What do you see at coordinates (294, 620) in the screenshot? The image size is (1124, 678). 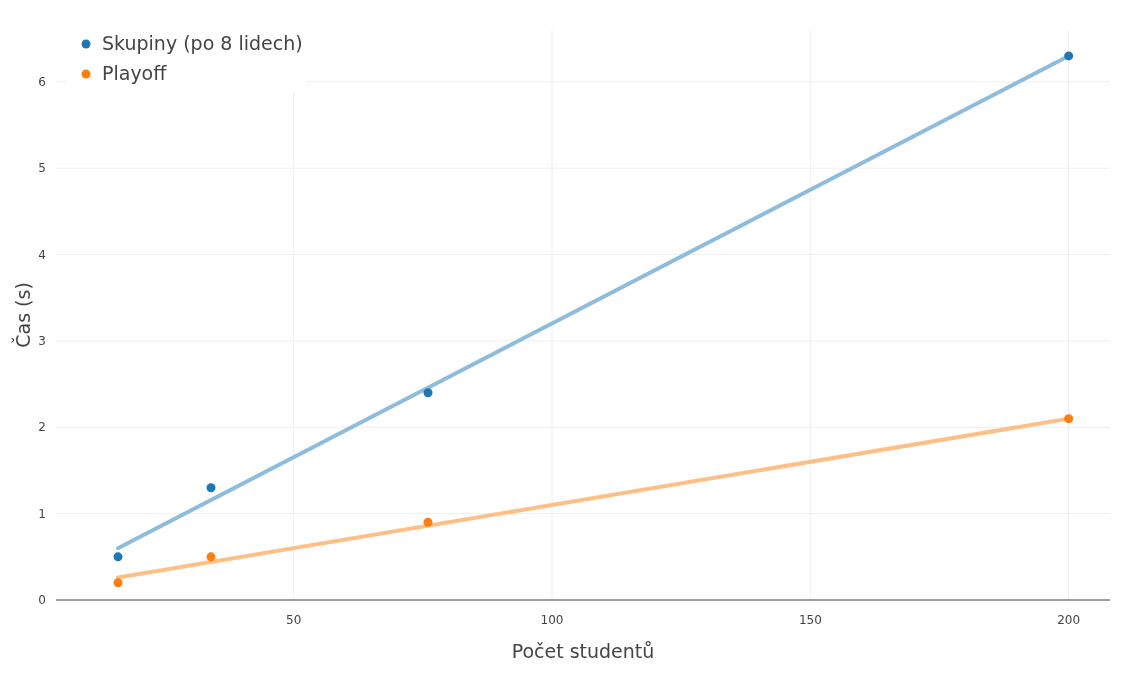 I see `x-tick-label: 50` at bounding box center [294, 620].